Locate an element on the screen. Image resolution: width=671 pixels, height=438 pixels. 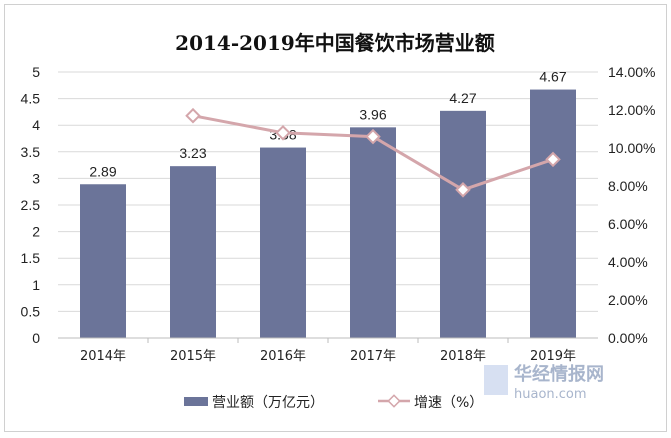
bar-value-label: 3.23 is located at coordinates (192, 153).